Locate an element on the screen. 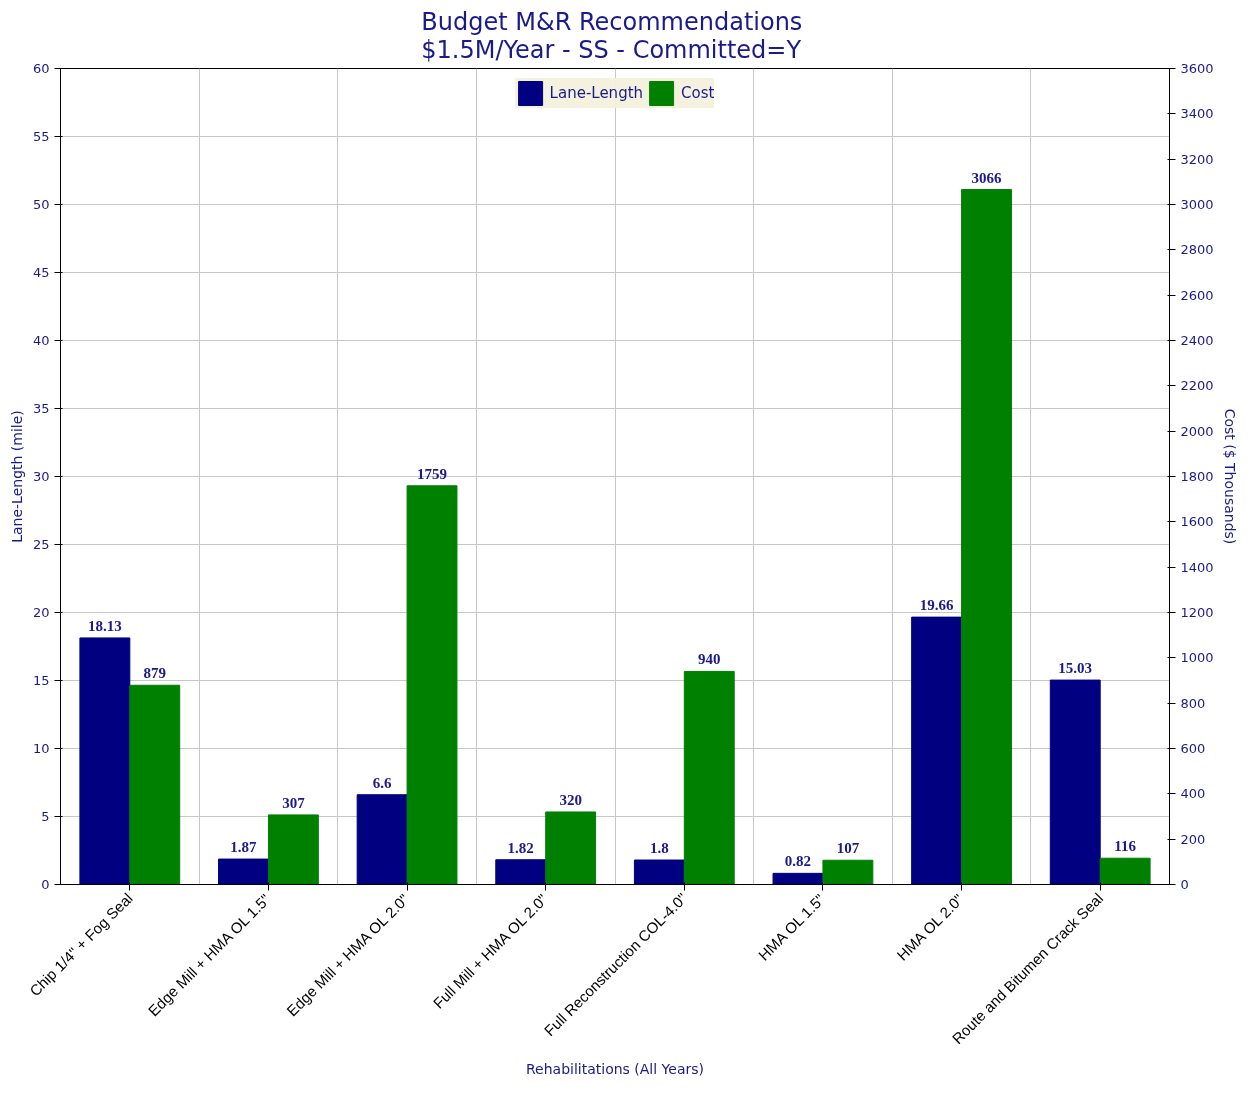  y2-tick-label: 2600 is located at coordinates (1197, 295).